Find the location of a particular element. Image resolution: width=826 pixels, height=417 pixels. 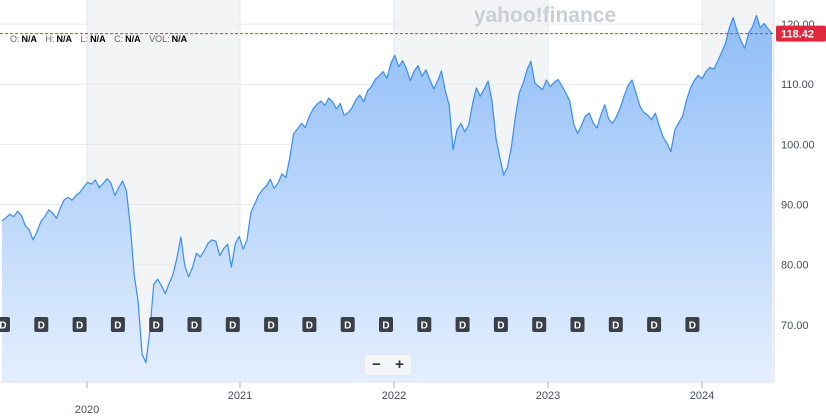

open-value: N/A is located at coordinates (29, 39).